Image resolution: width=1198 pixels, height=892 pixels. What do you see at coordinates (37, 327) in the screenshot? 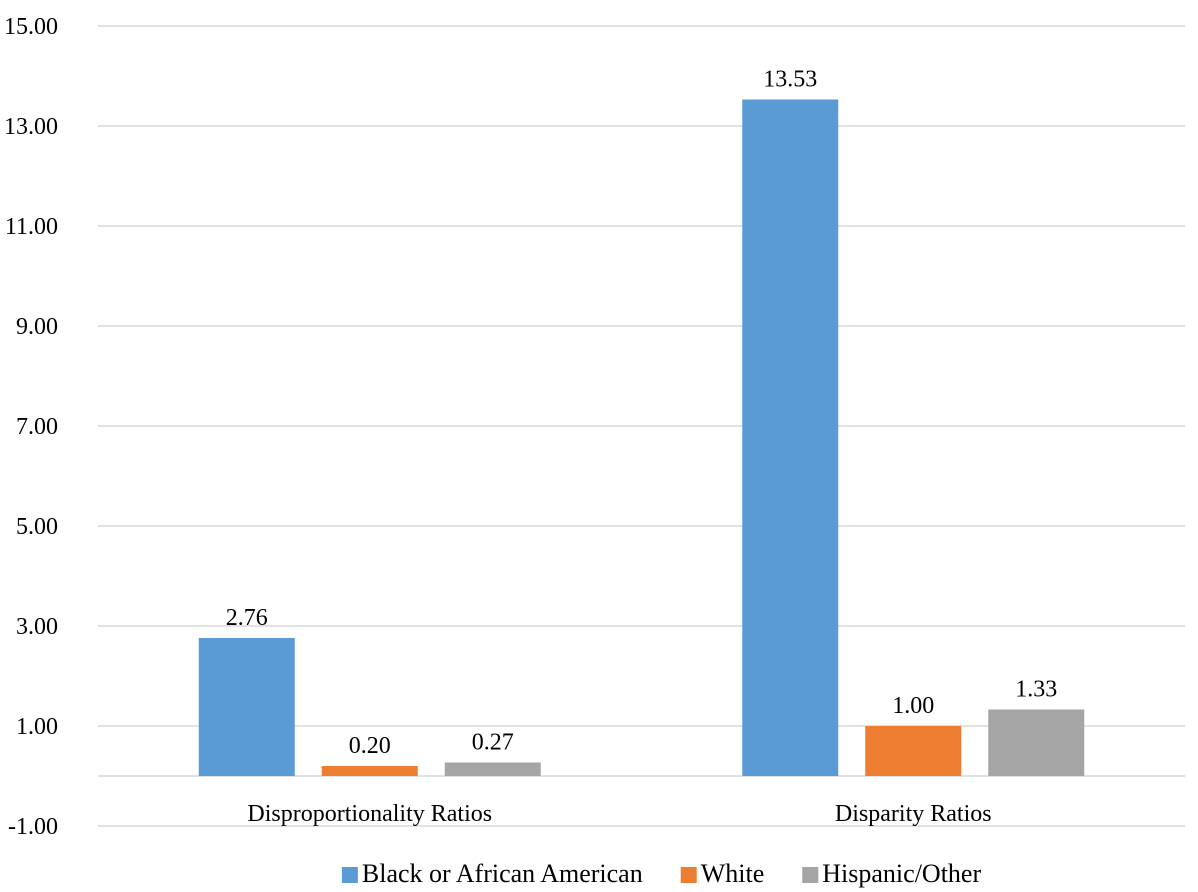
I see `y-tick-label: 9.00` at bounding box center [37, 327].